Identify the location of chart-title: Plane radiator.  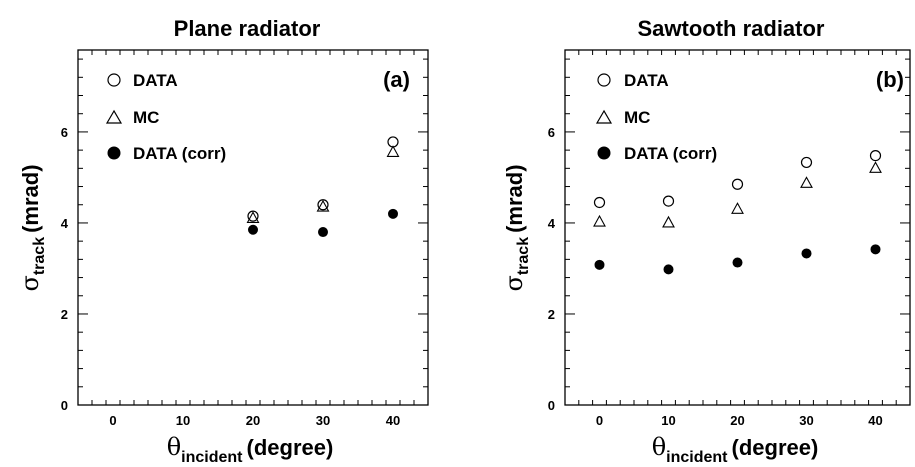
(247, 28).